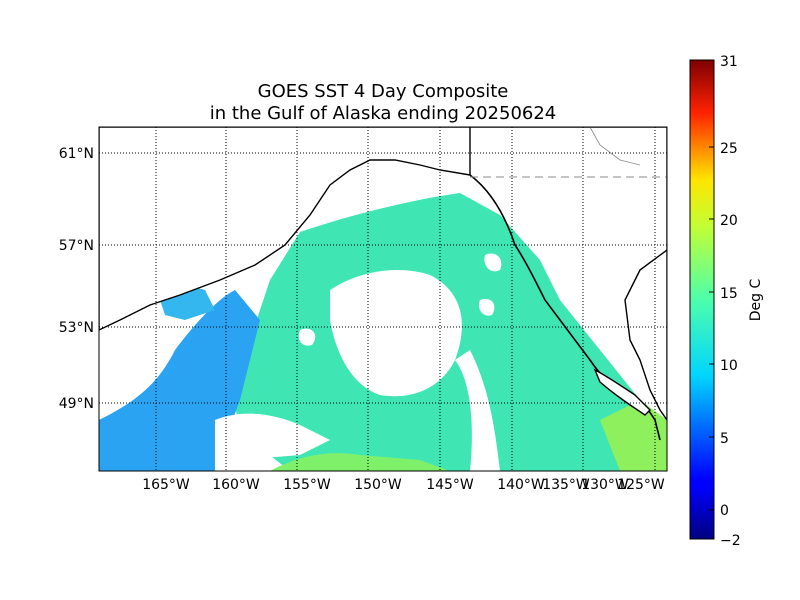  Describe the element at coordinates (76, 328) in the screenshot. I see `lat-label-53: 53°N` at that location.